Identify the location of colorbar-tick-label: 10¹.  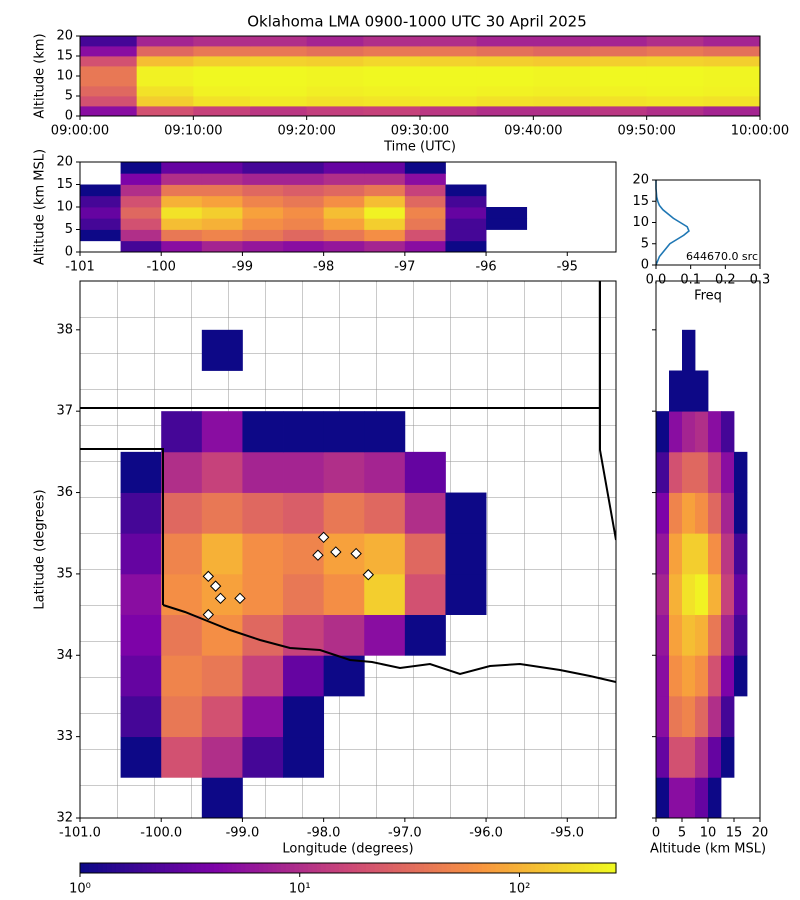
(300, 889).